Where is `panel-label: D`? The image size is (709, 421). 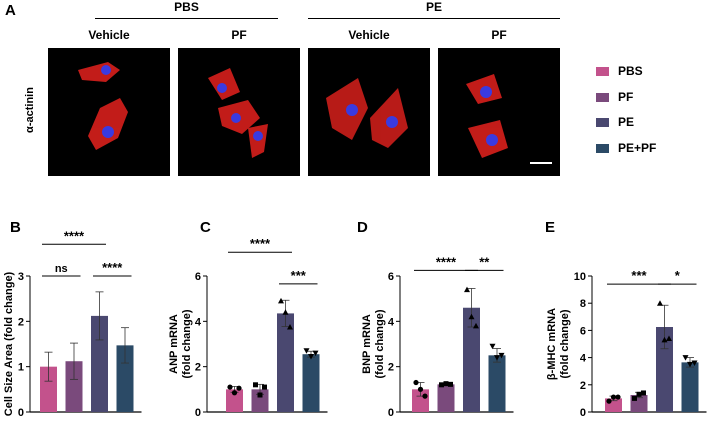 panel-label: D is located at coordinates (362, 227).